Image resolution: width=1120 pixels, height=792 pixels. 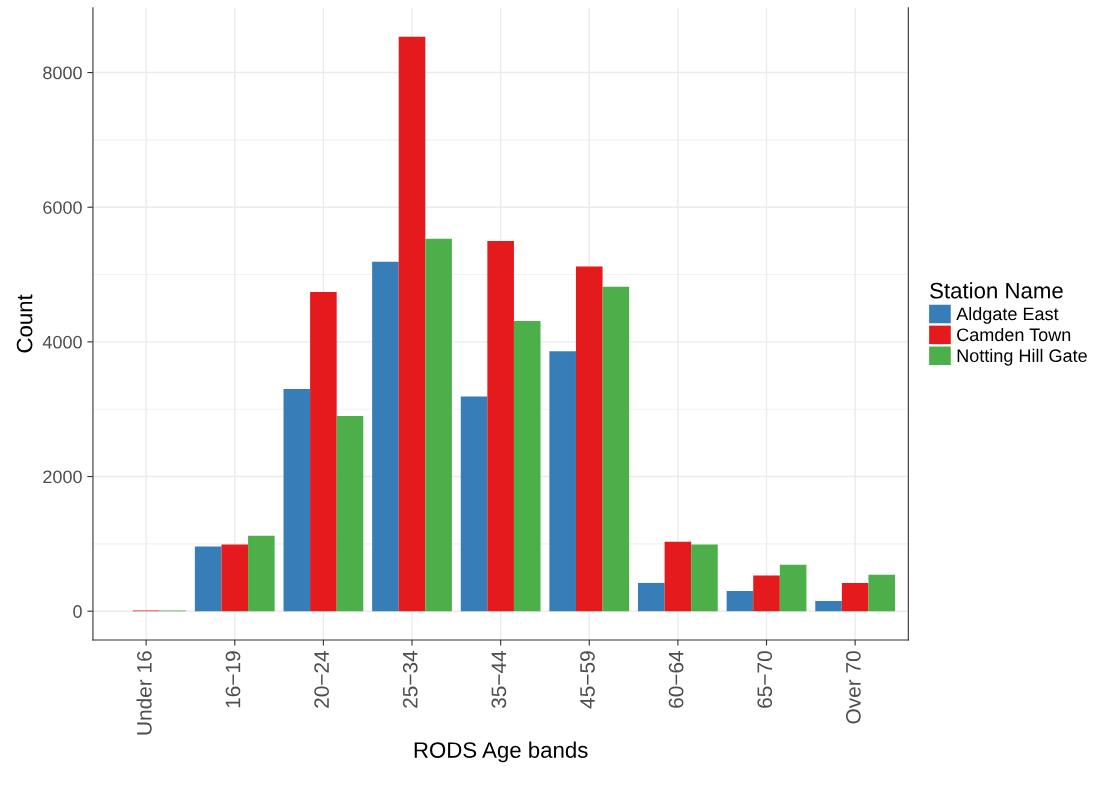 What do you see at coordinates (321, 679) in the screenshot?
I see `x-tick-label: 20−24` at bounding box center [321, 679].